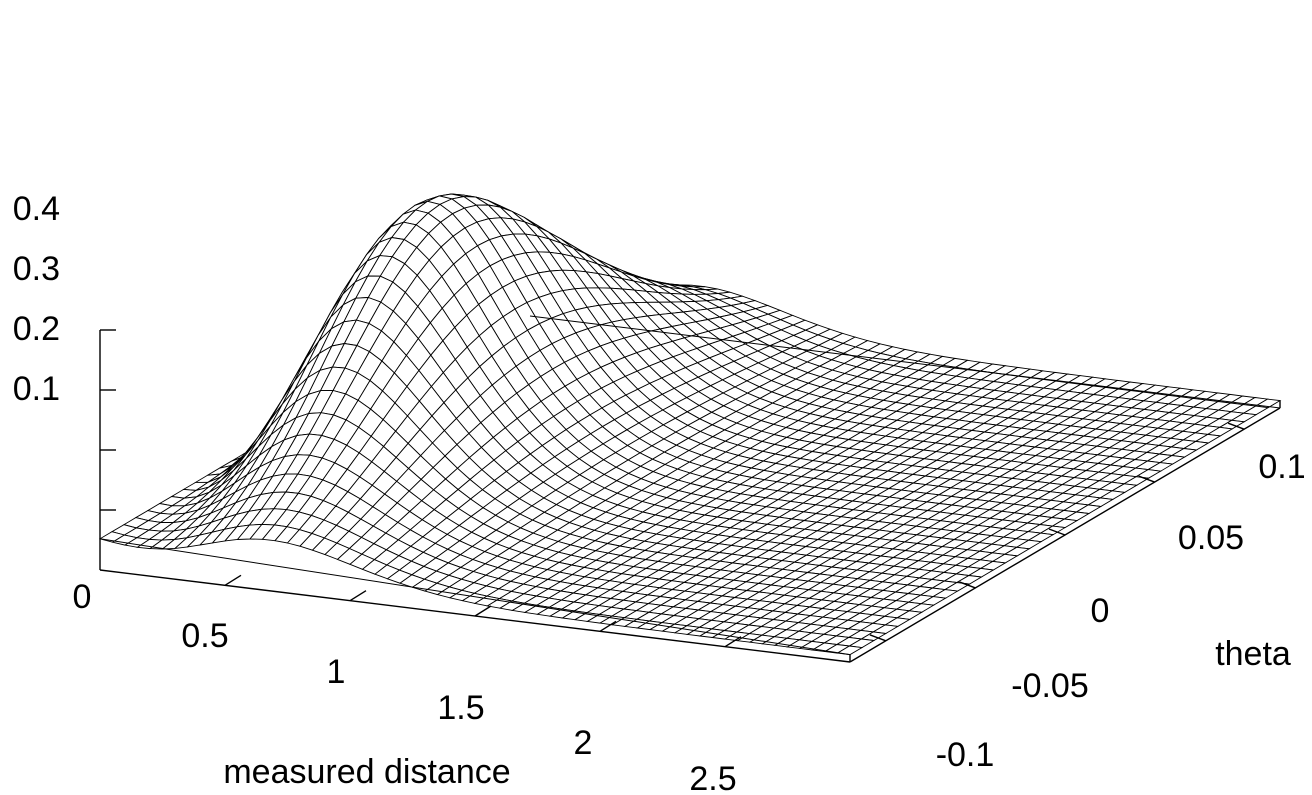  What do you see at coordinates (712, 777) in the screenshot?
I see `x-tick-label-2.5: 2.5` at bounding box center [712, 777].